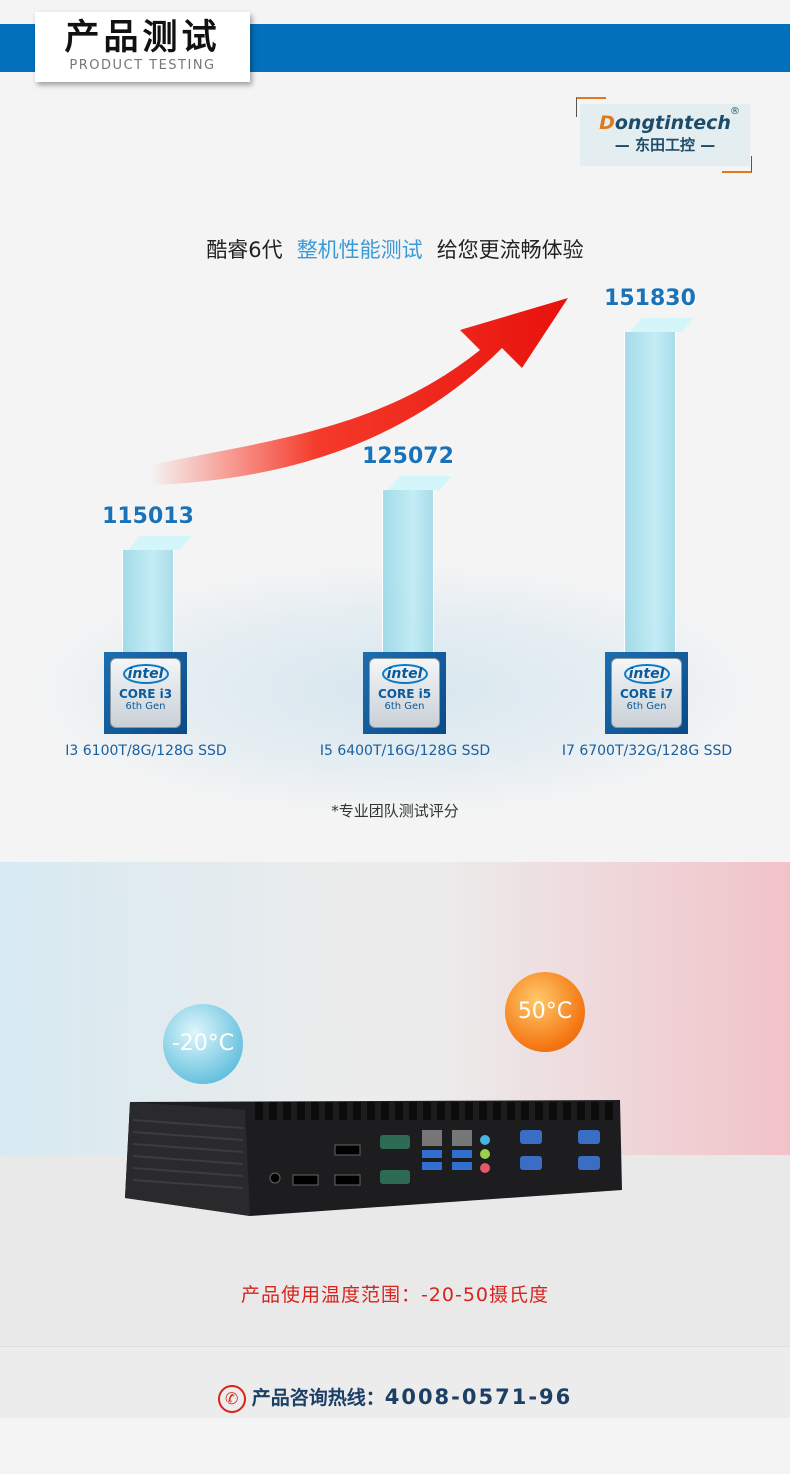 The width and height of the screenshot is (790, 1474). Describe the element at coordinates (510, 250) in the screenshot. I see `headline-part2: 给您更流畅体验` at that location.